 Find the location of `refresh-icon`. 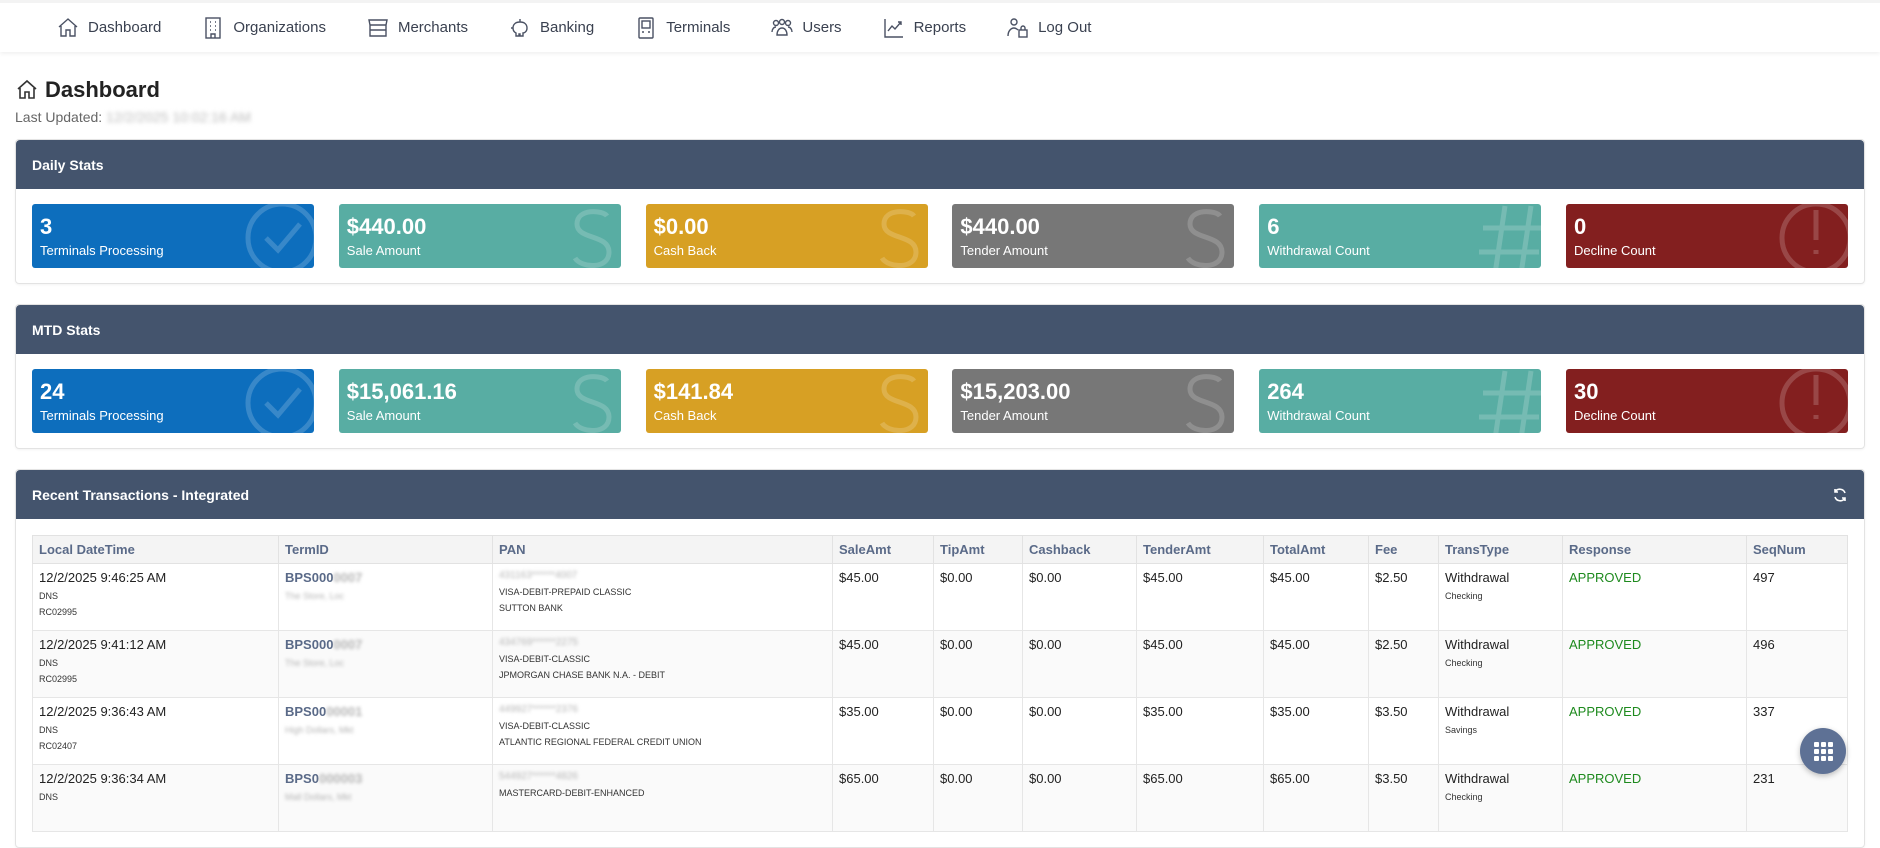

refresh-icon is located at coordinates (1840, 495).